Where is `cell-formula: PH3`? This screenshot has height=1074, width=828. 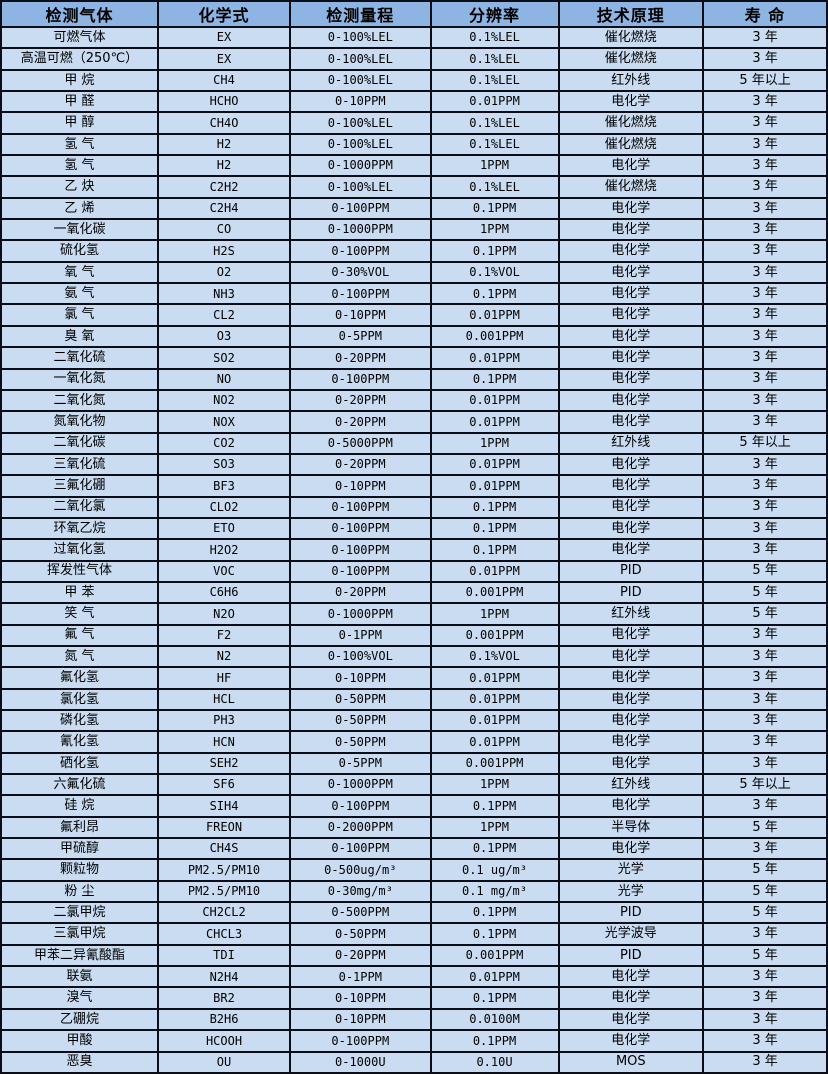 cell-formula: PH3 is located at coordinates (224, 720).